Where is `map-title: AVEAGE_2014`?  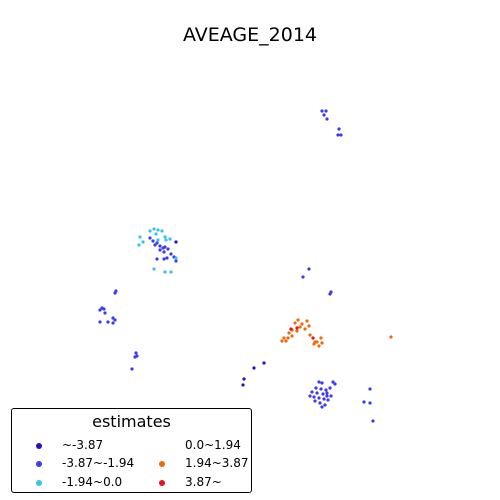 map-title: AVEAGE_2014 is located at coordinates (250, 35).